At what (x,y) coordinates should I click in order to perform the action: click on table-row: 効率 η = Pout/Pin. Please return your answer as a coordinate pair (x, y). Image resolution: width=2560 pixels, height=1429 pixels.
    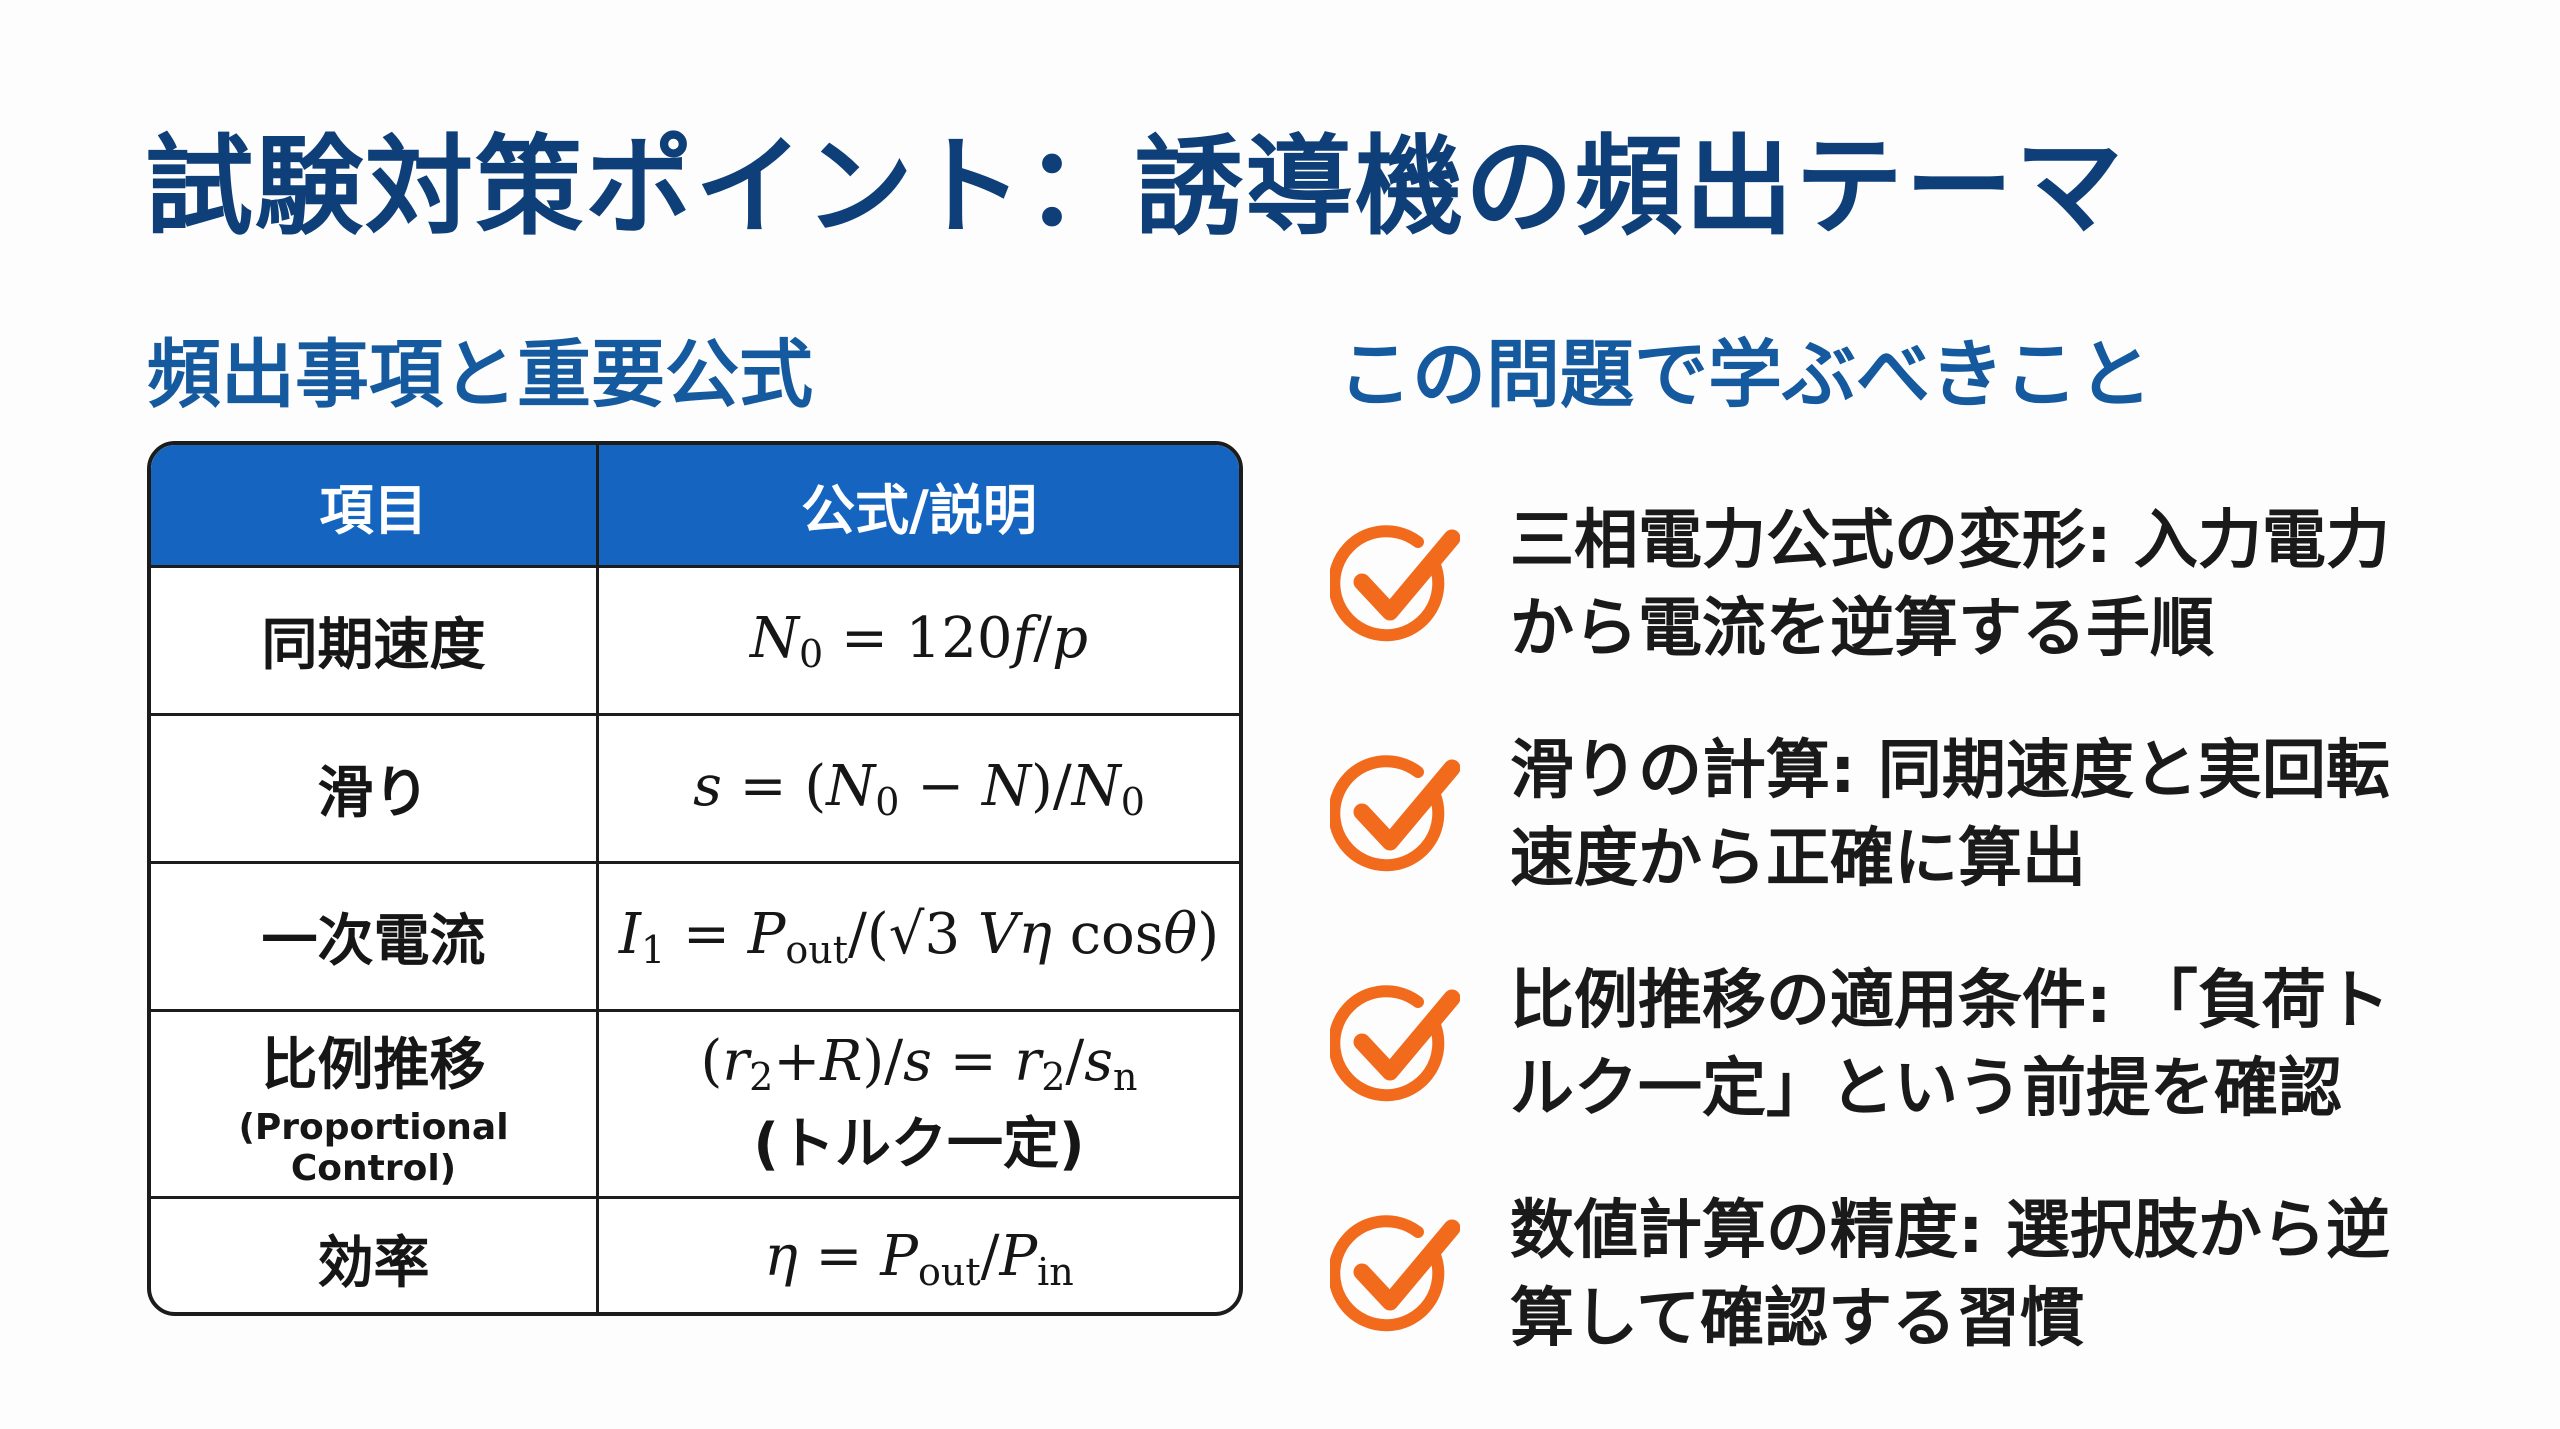
    Looking at the image, I should click on (695, 1254).